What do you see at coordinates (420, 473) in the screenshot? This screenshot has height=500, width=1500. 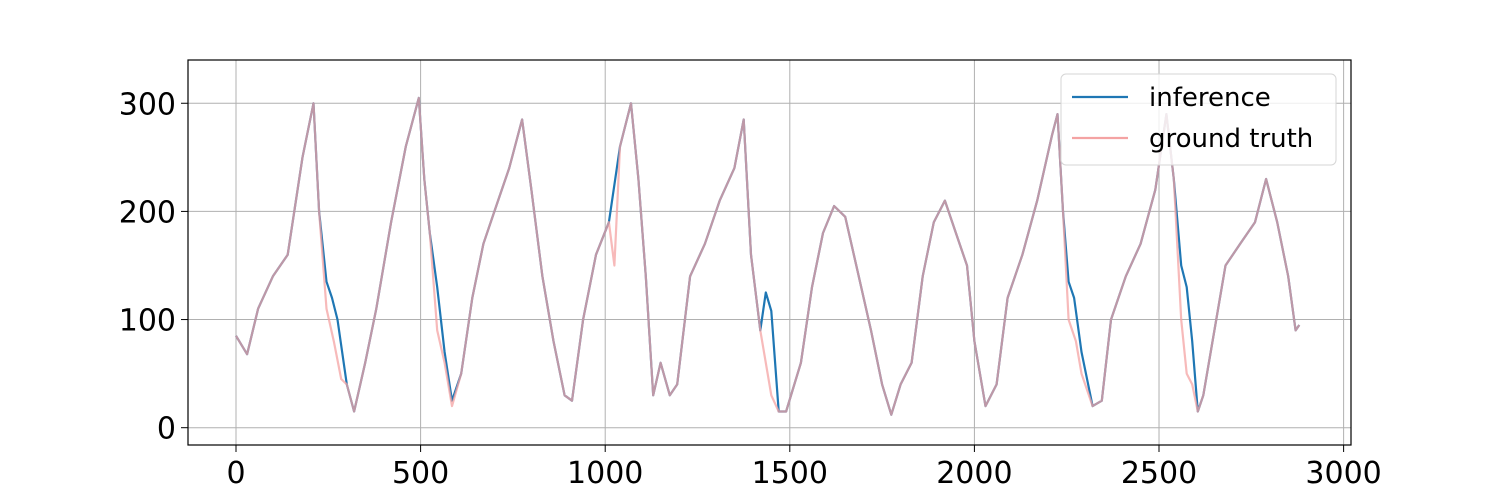 I see `x-tick-label: 500` at bounding box center [420, 473].